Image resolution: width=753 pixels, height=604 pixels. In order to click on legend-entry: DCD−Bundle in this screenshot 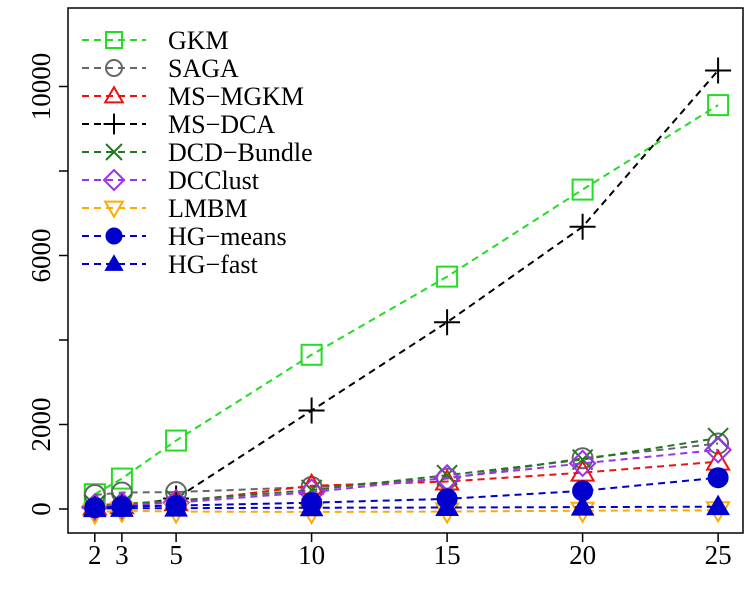, I will do `click(197, 152)`.